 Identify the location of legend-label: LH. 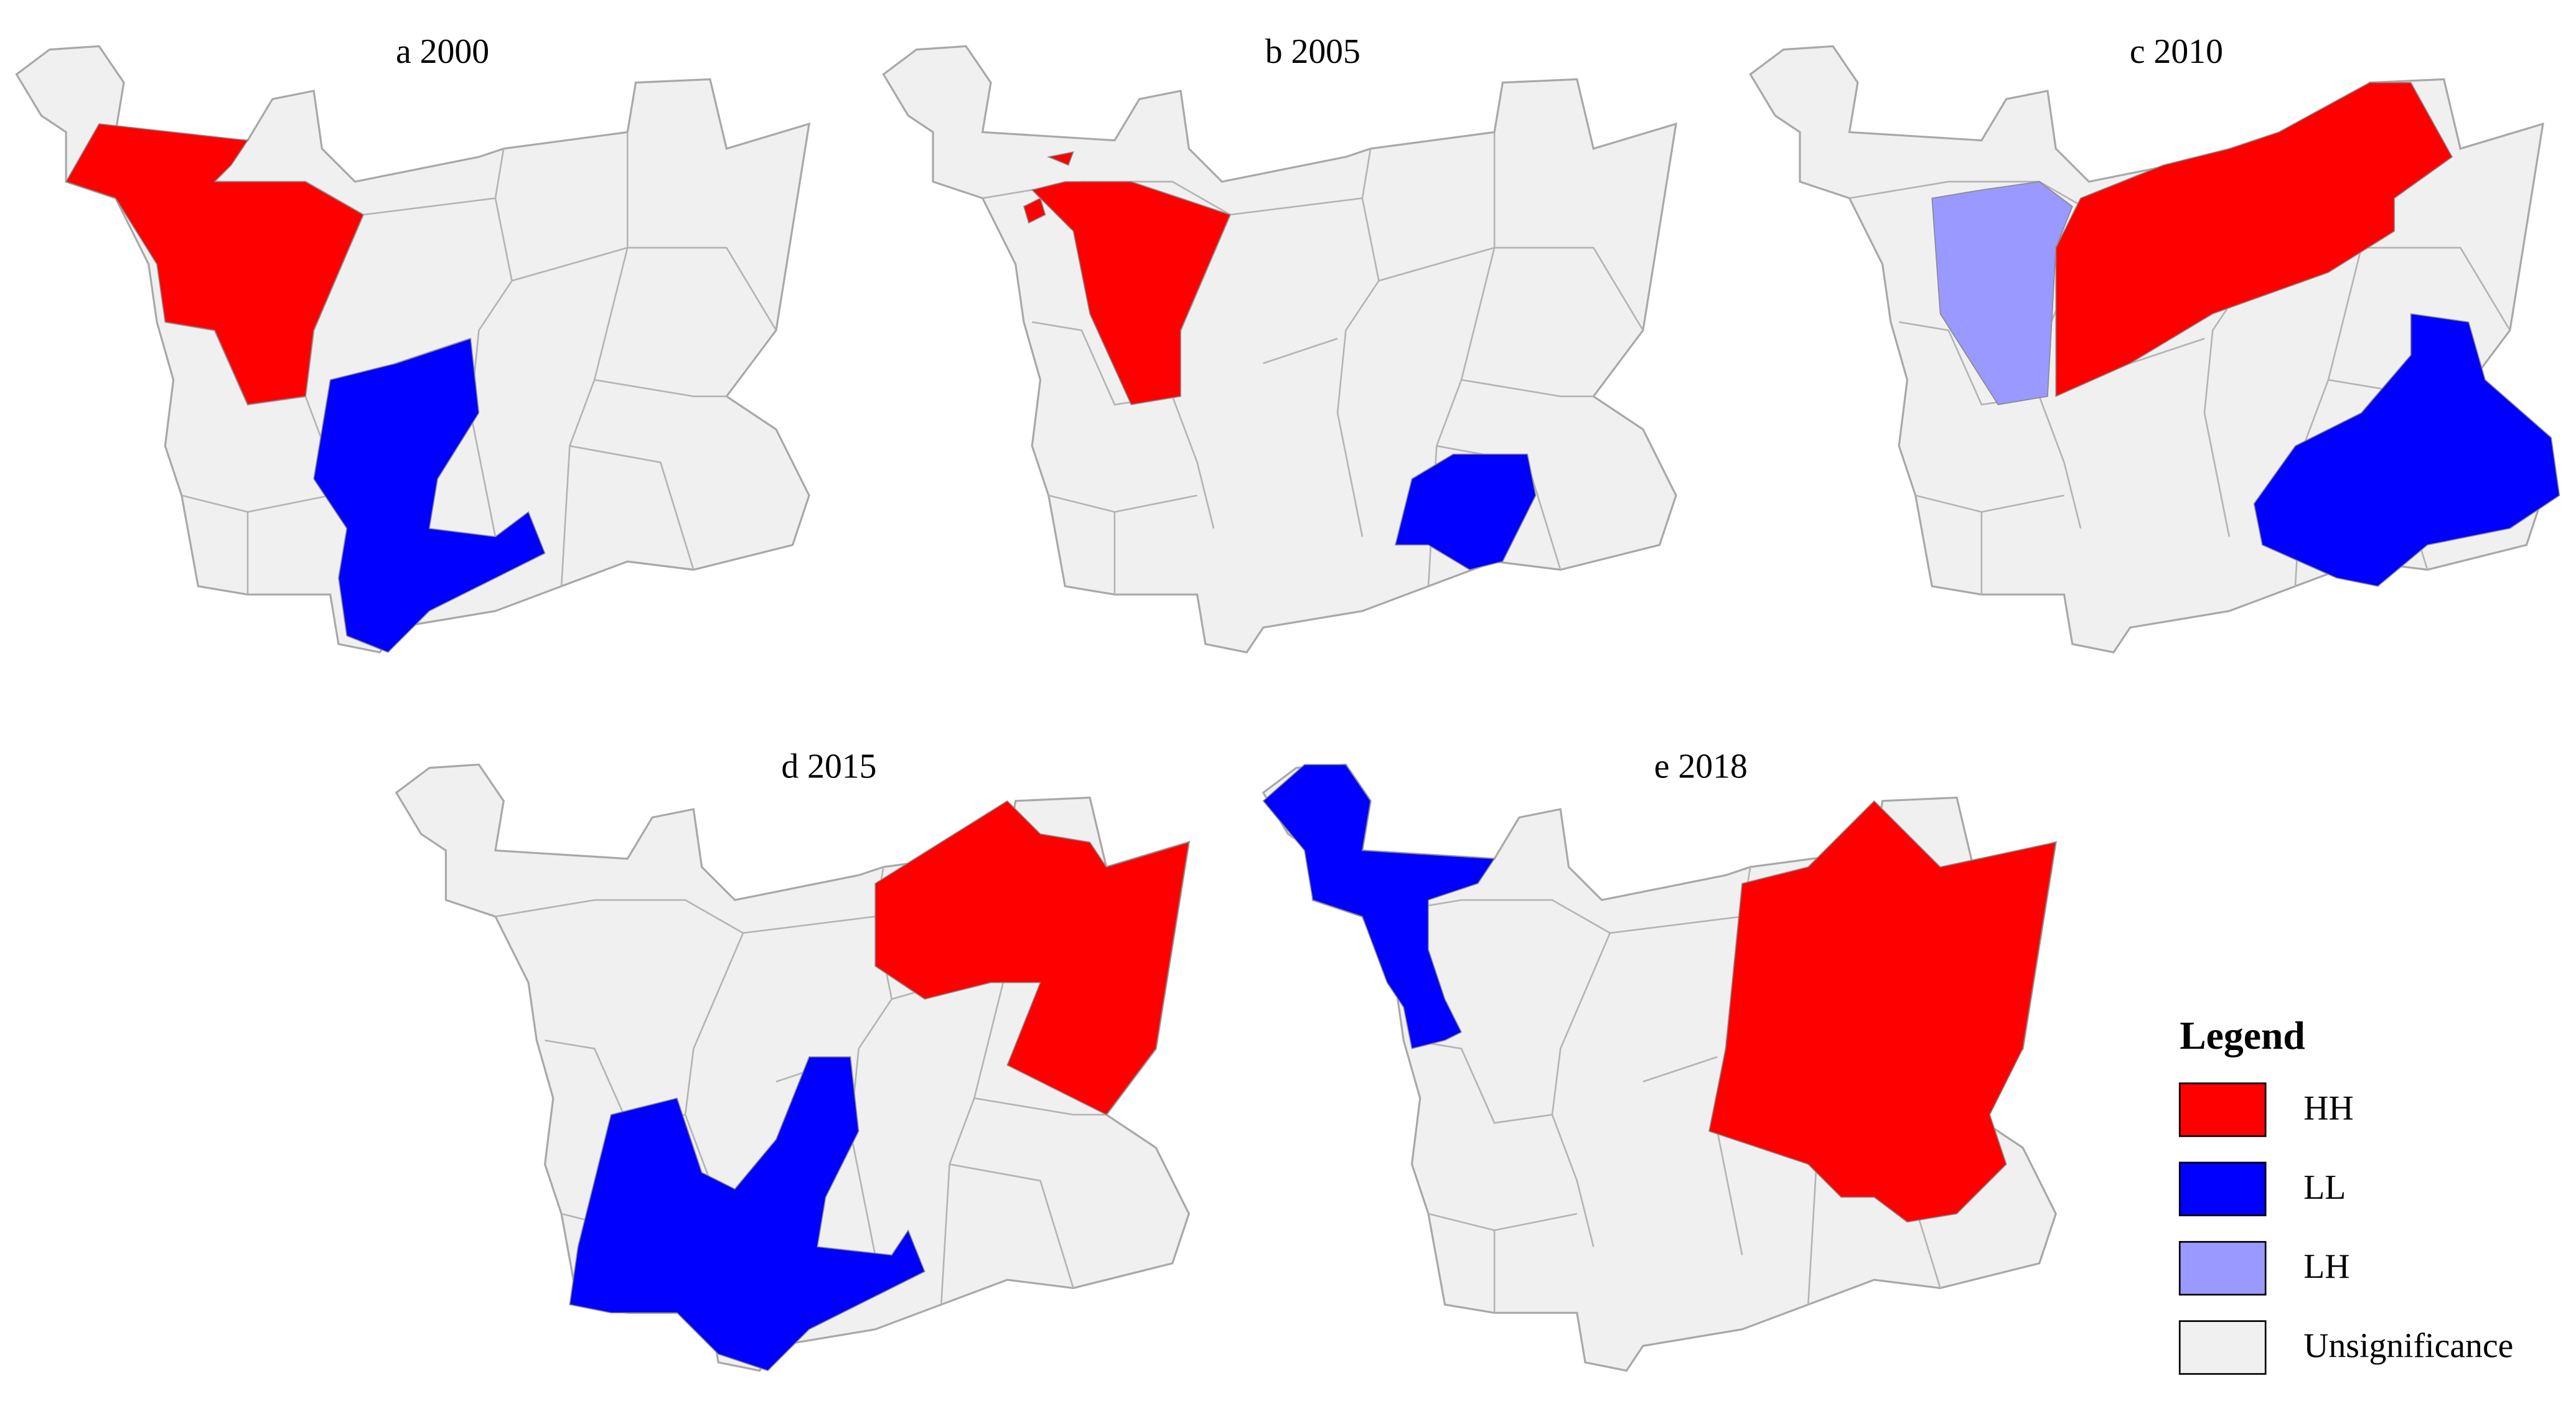
(2326, 1267).